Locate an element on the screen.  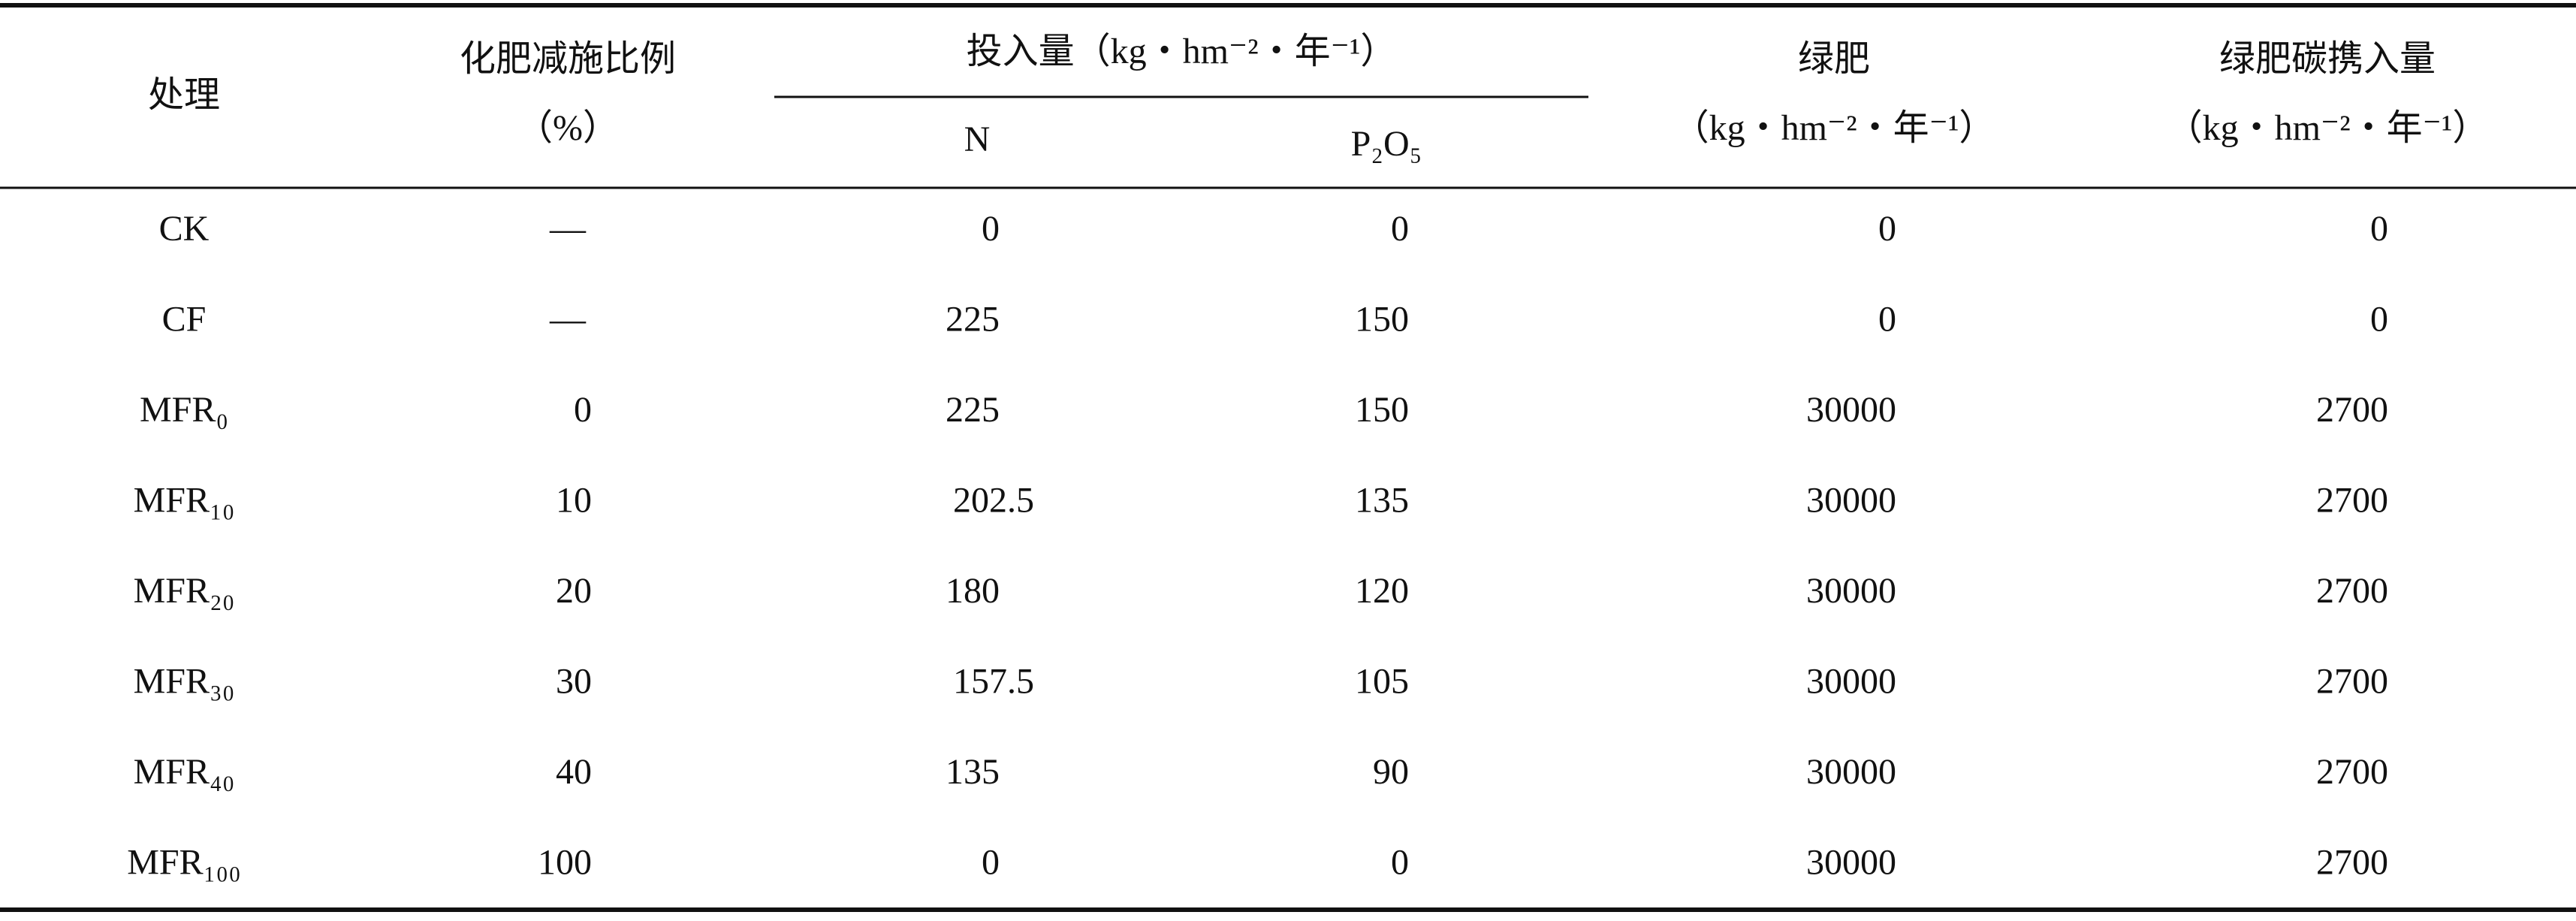
table-cell: 40 is located at coordinates (574, 772).